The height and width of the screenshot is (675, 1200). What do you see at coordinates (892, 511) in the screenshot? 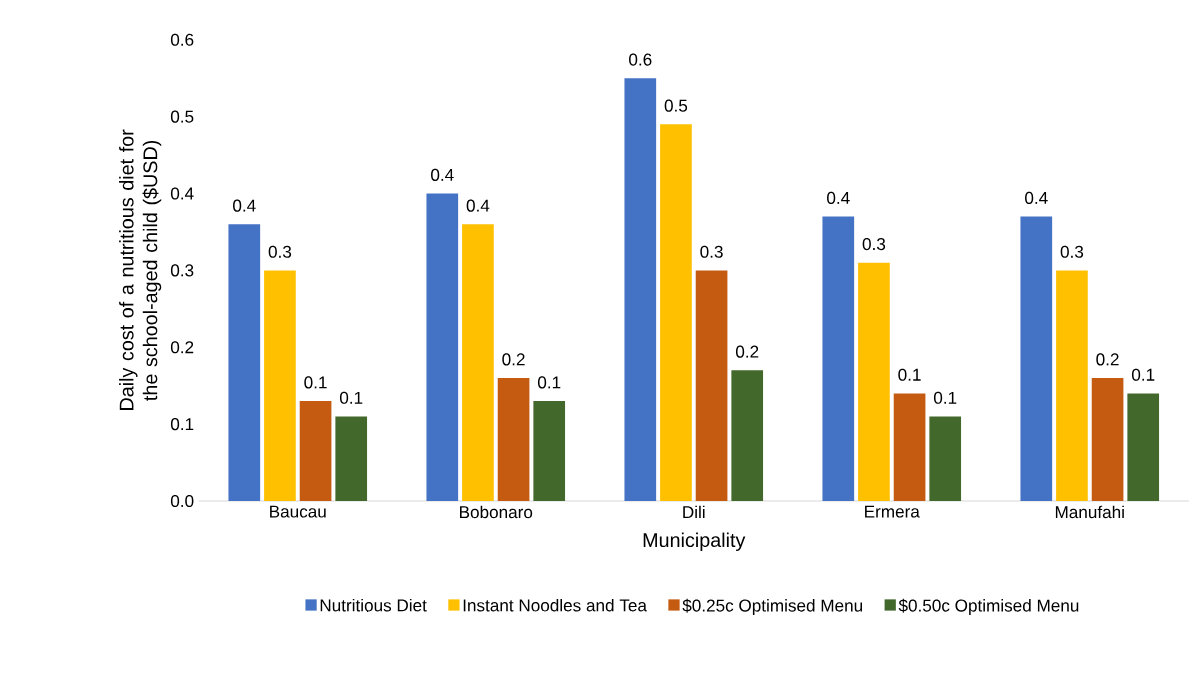
I see `x-tick-label: Ermera` at bounding box center [892, 511].